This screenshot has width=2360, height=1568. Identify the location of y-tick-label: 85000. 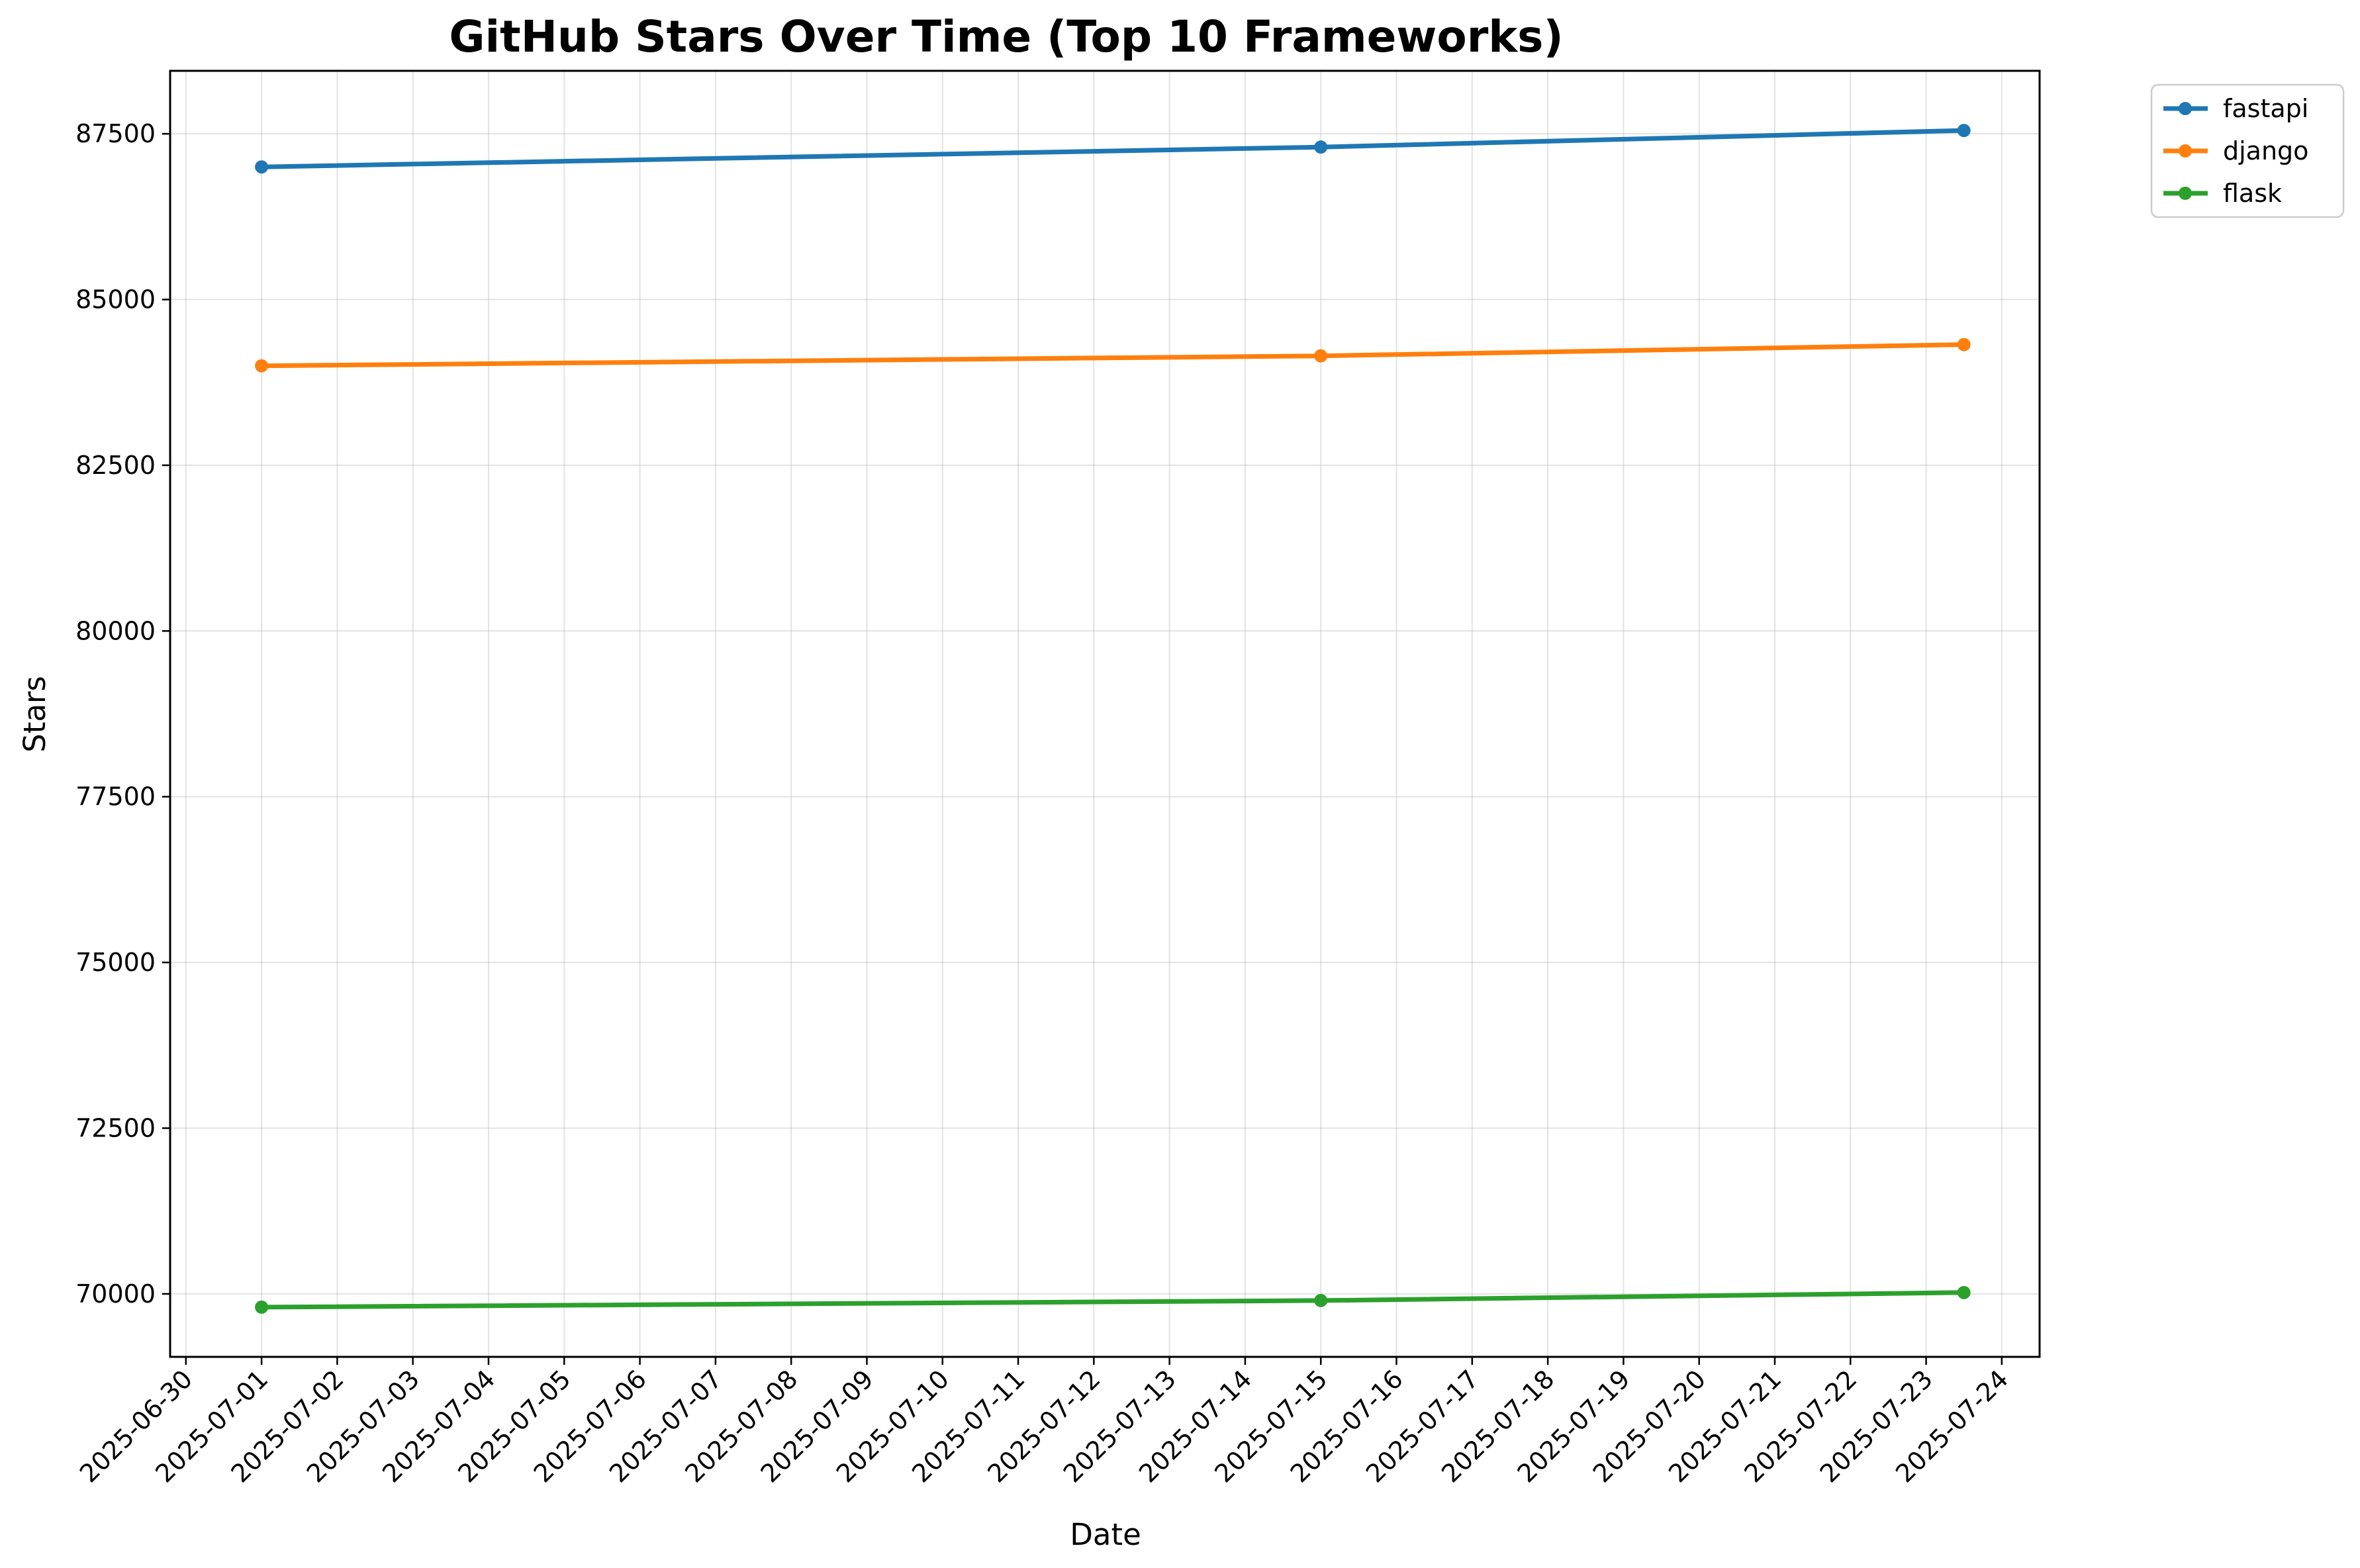
(115, 299).